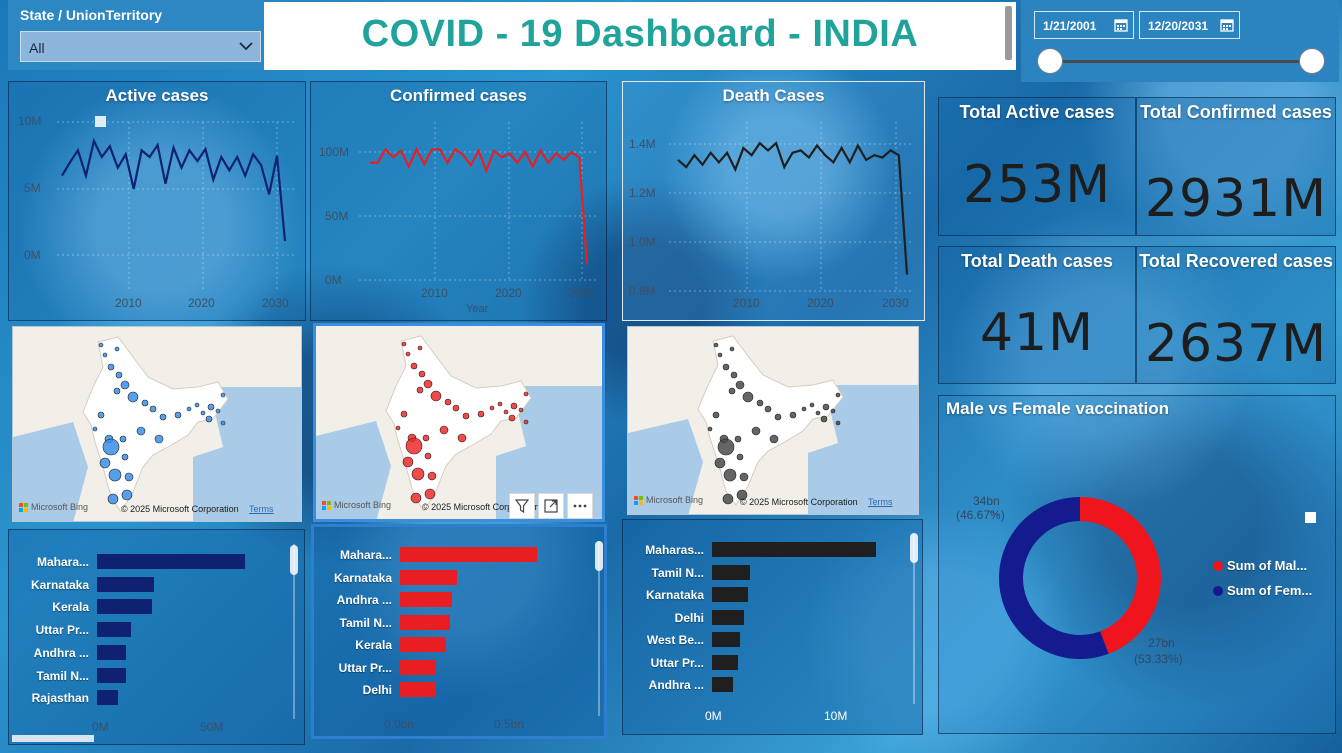 This screenshot has width=1342, height=753. Describe the element at coordinates (522, 506) in the screenshot. I see `filter-icon` at that location.